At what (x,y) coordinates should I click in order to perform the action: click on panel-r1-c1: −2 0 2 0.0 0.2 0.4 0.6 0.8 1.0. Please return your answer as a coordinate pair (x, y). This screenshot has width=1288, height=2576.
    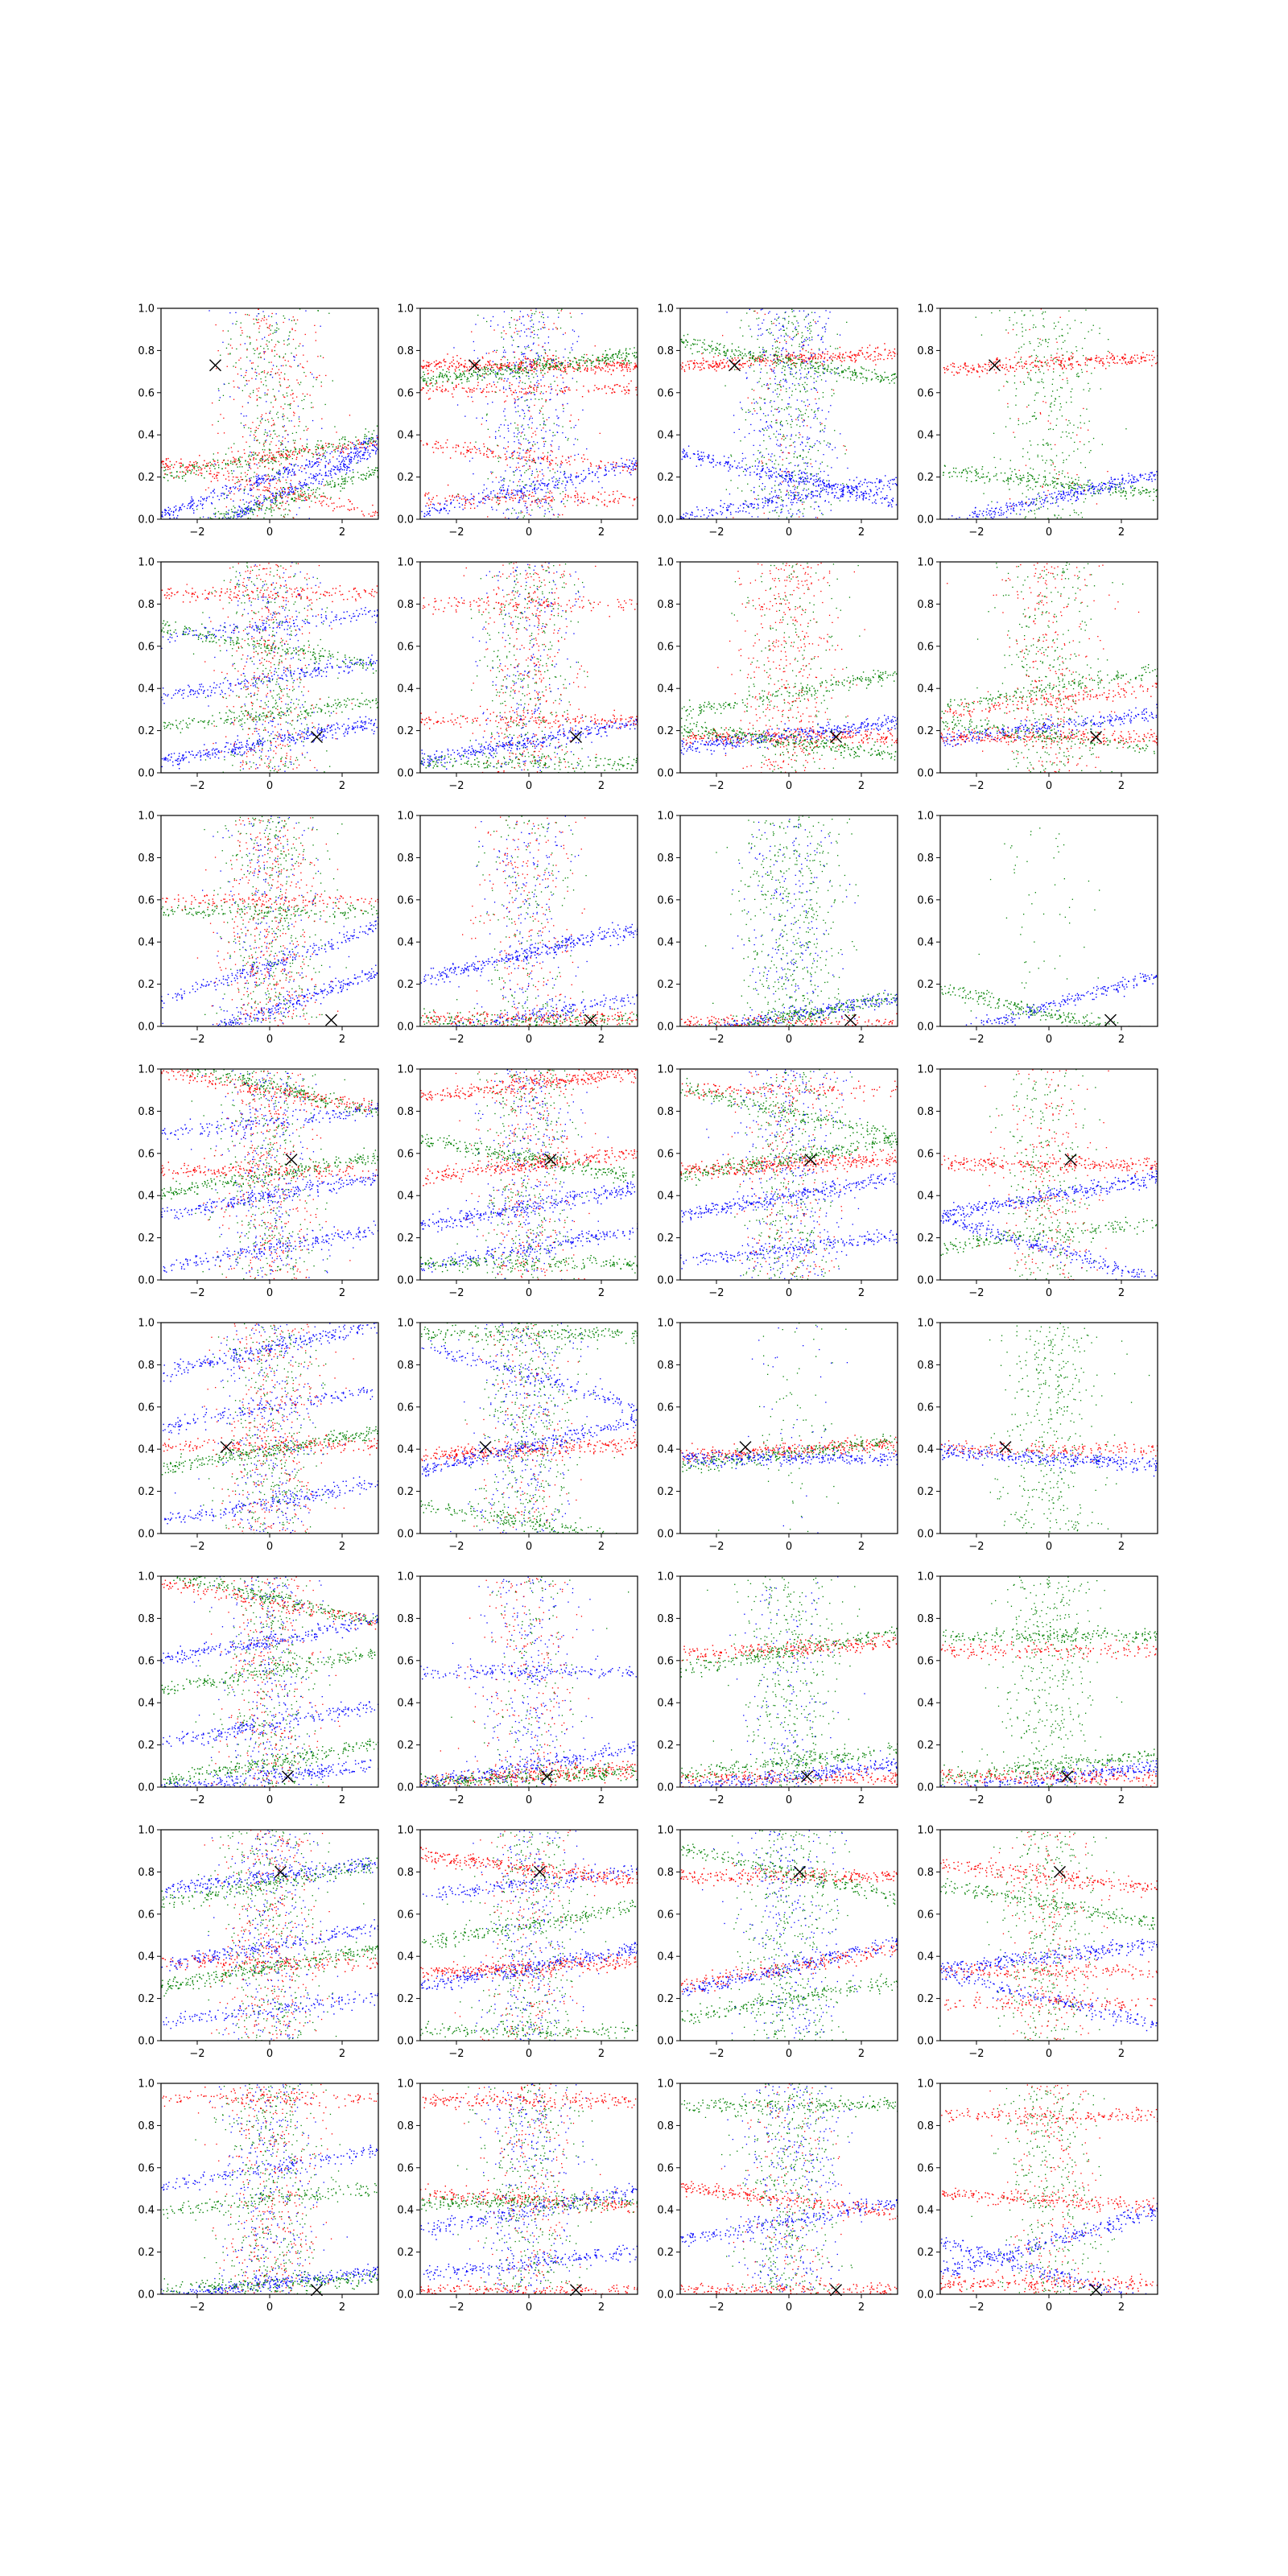
    Looking at the image, I should click on (258, 421).